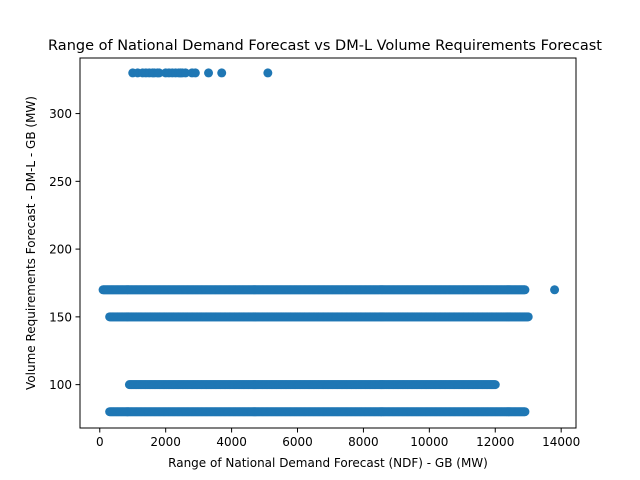 The image size is (640, 480). I want to click on y-axis-ticks: 100 150 200 250 300, so click(64, 249).